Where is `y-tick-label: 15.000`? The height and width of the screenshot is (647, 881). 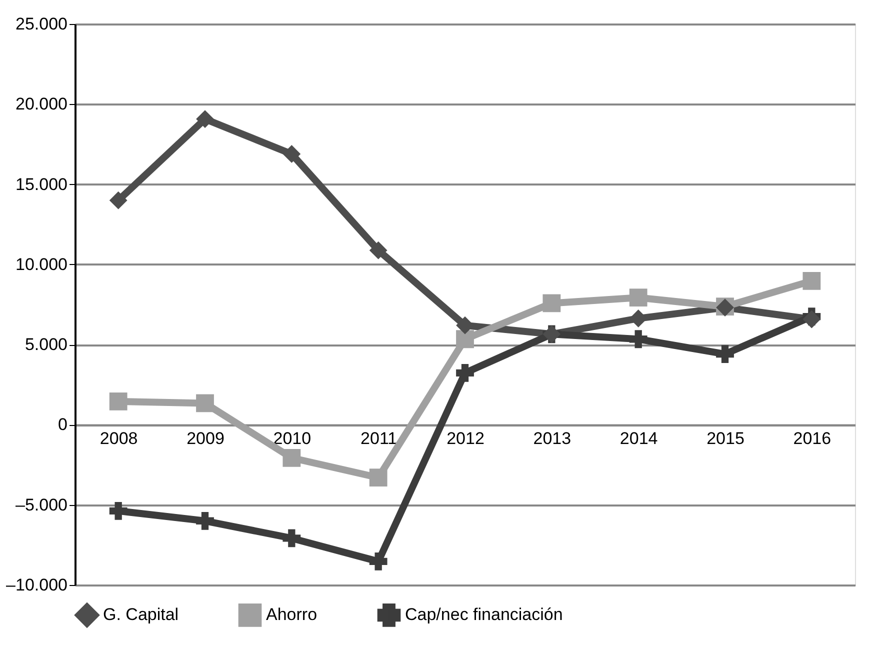 y-tick-label: 15.000 is located at coordinates (42, 184).